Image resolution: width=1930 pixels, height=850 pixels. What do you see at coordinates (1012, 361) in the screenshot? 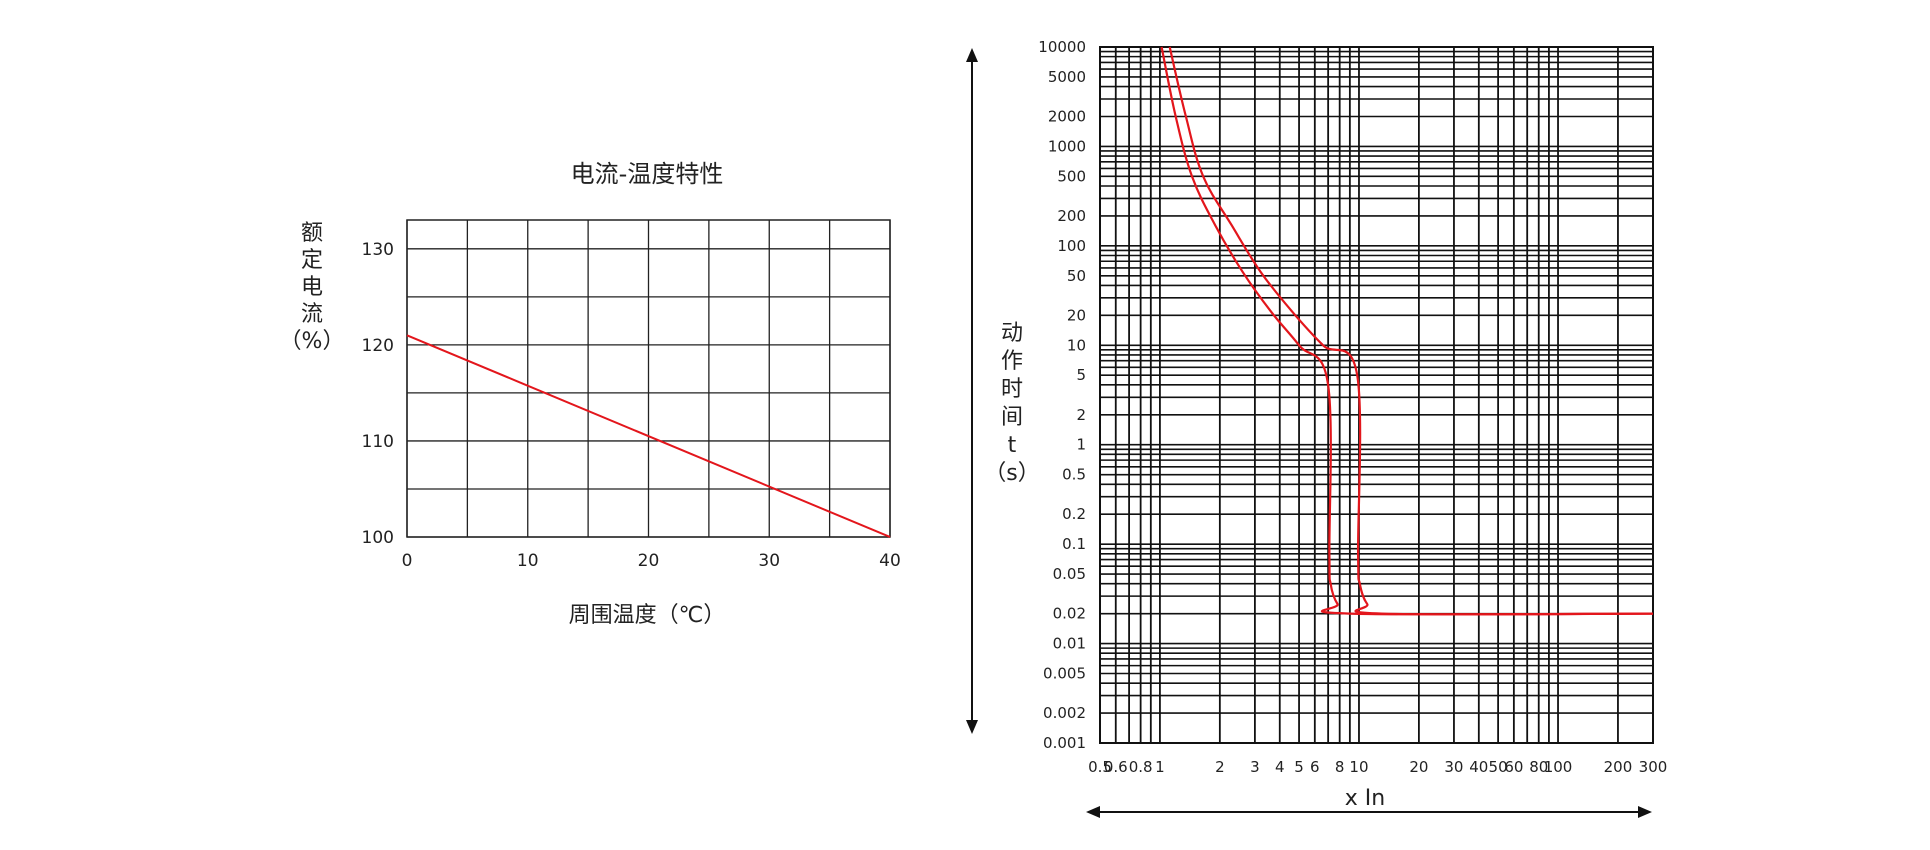
I see `y-axis-title-char: 作` at bounding box center [1012, 361].